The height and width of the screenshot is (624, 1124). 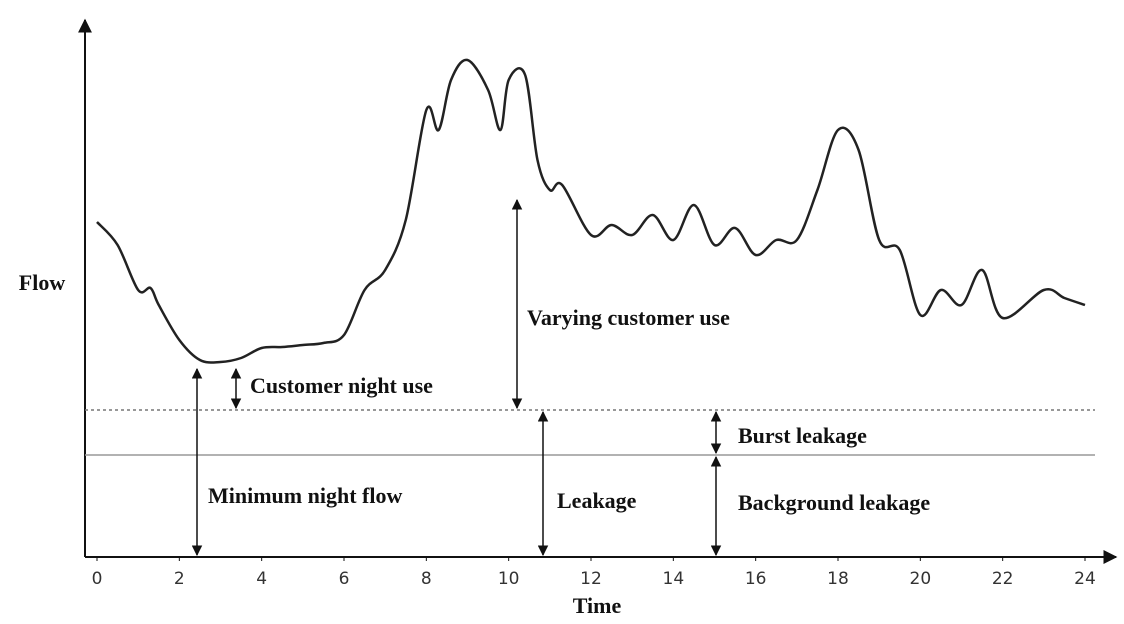 What do you see at coordinates (756, 579) in the screenshot?
I see `x-tick-label: 16` at bounding box center [756, 579].